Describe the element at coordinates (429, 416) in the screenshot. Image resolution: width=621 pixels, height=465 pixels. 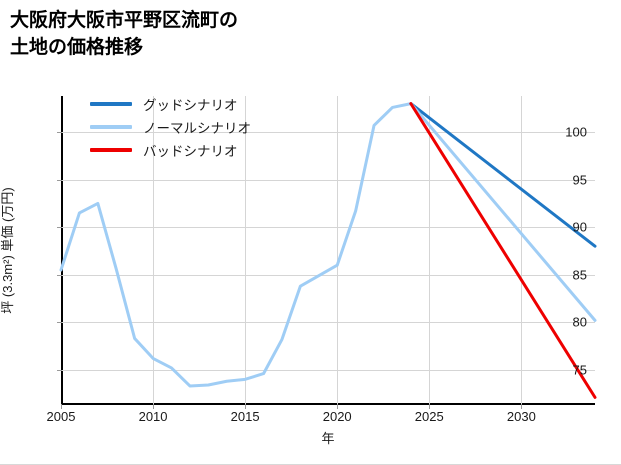
I see `x-tick-label: 2025` at that location.